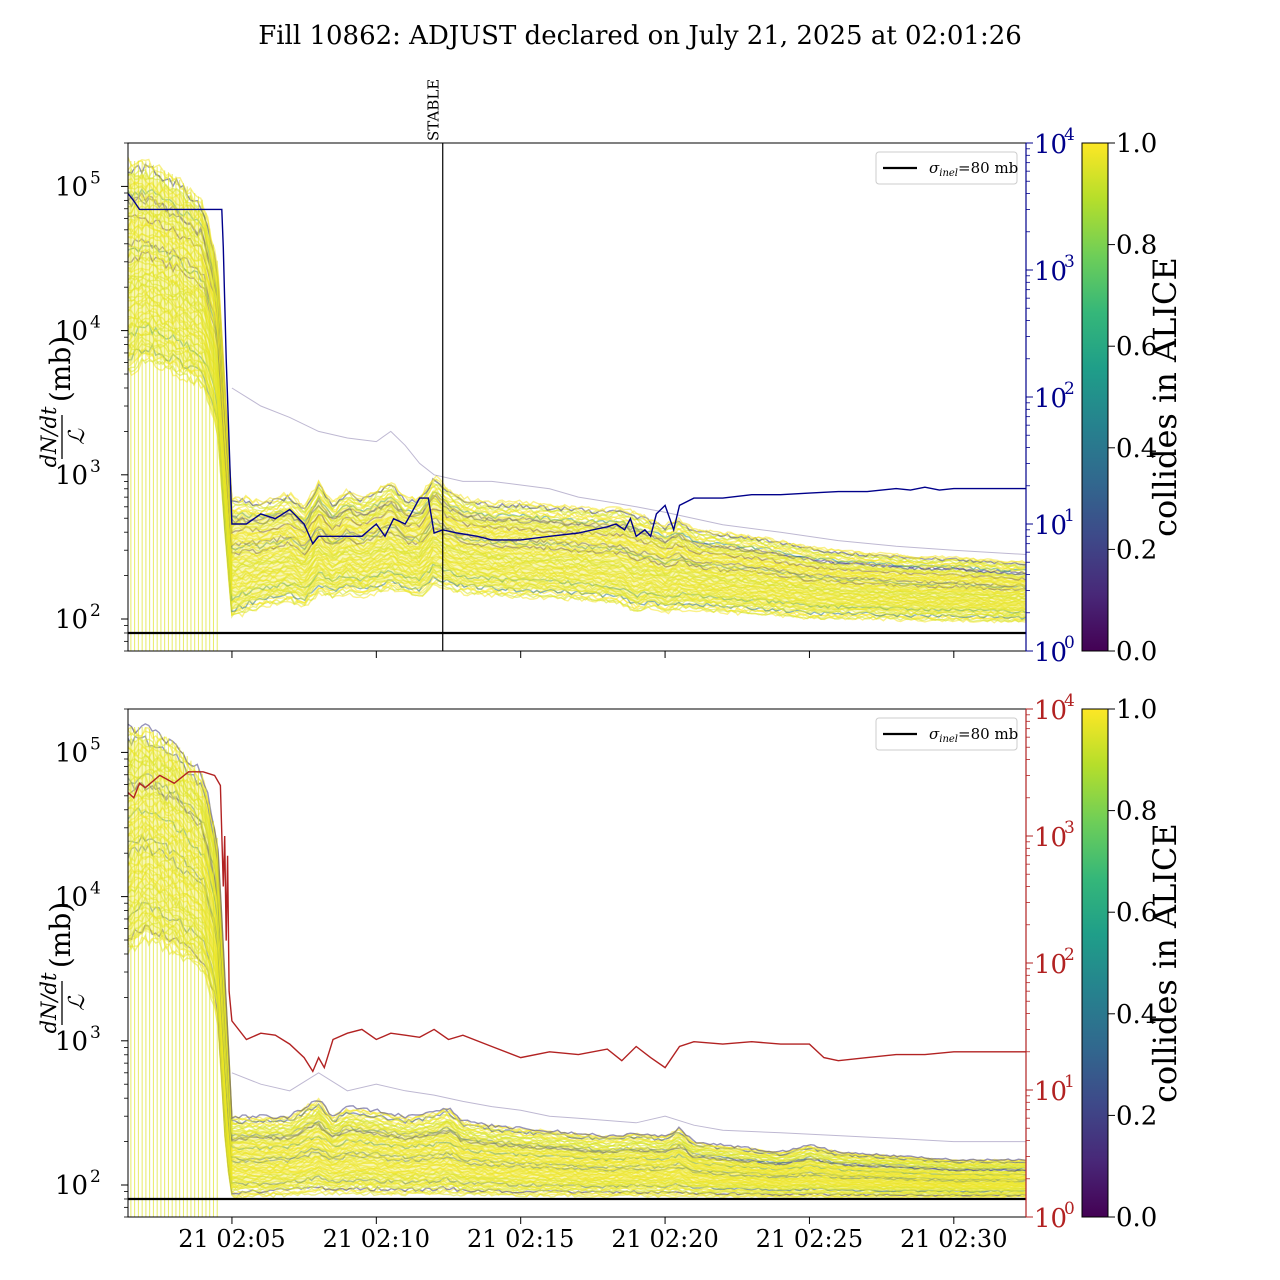 The width and height of the screenshot is (1280, 1280). What do you see at coordinates (1069, 135) in the screenshot?
I see `top-sec-tick-exp: 4` at bounding box center [1069, 135].